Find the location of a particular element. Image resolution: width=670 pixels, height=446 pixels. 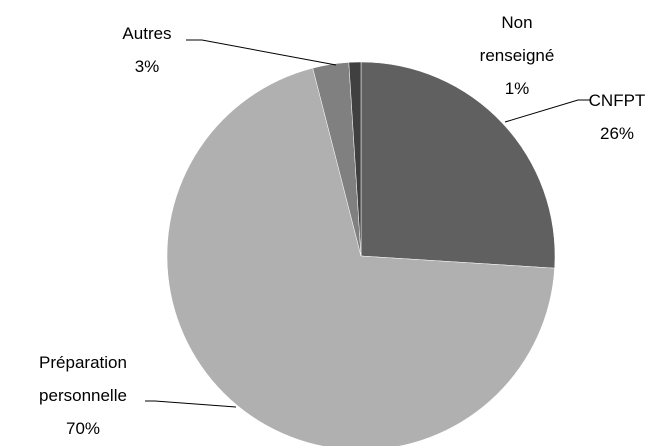

value-label: 70% is located at coordinates (83, 428).